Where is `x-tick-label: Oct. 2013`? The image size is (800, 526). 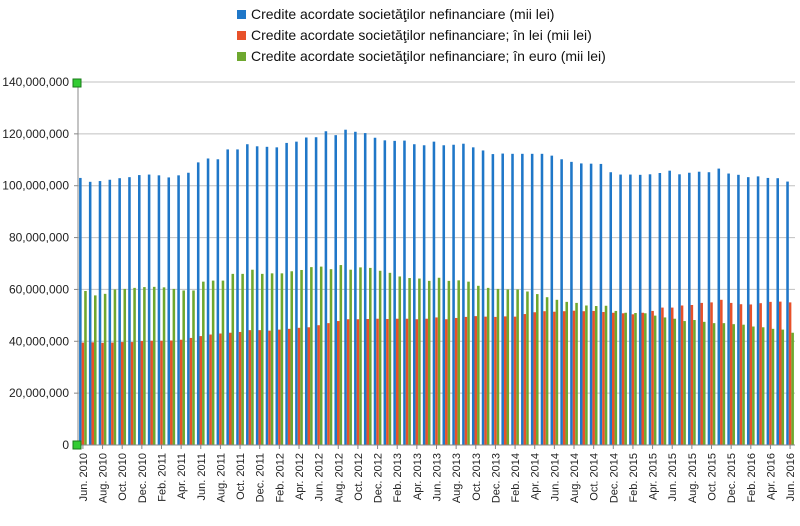
x-tick-label: Oct. 2013 is located at coordinates (477, 477).